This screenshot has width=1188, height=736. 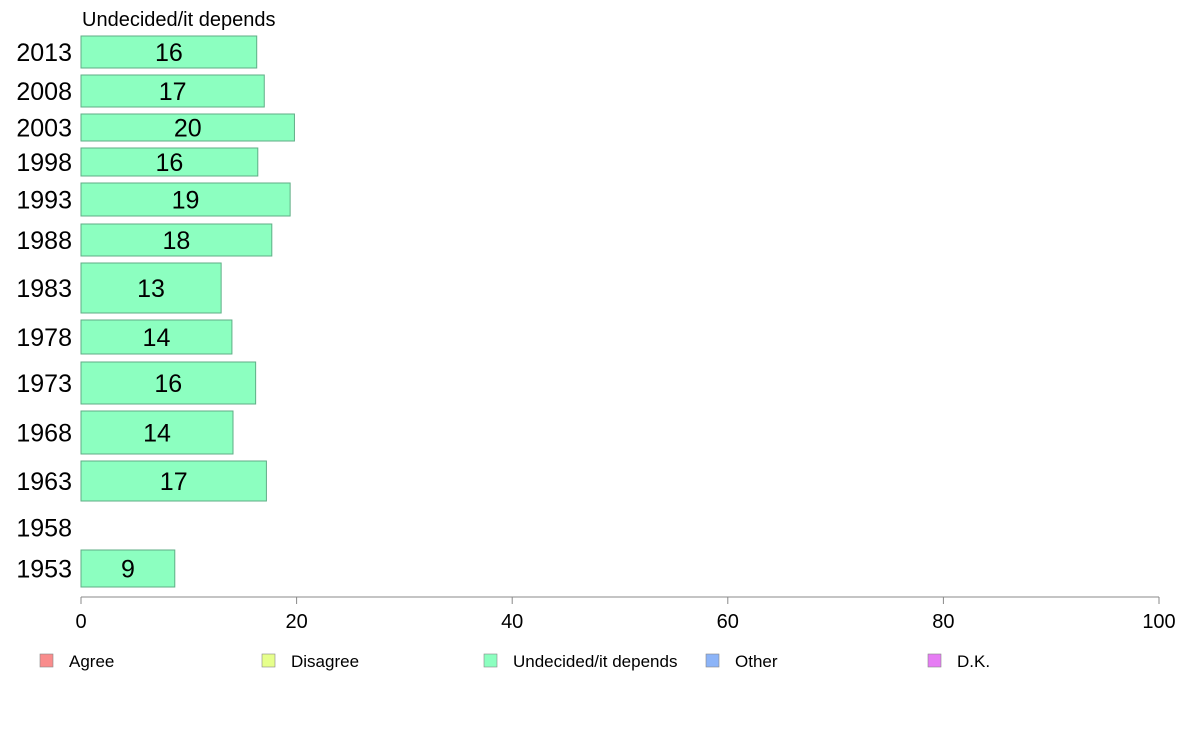 What do you see at coordinates (44, 163) in the screenshot?
I see `y-tick-label: 1998` at bounding box center [44, 163].